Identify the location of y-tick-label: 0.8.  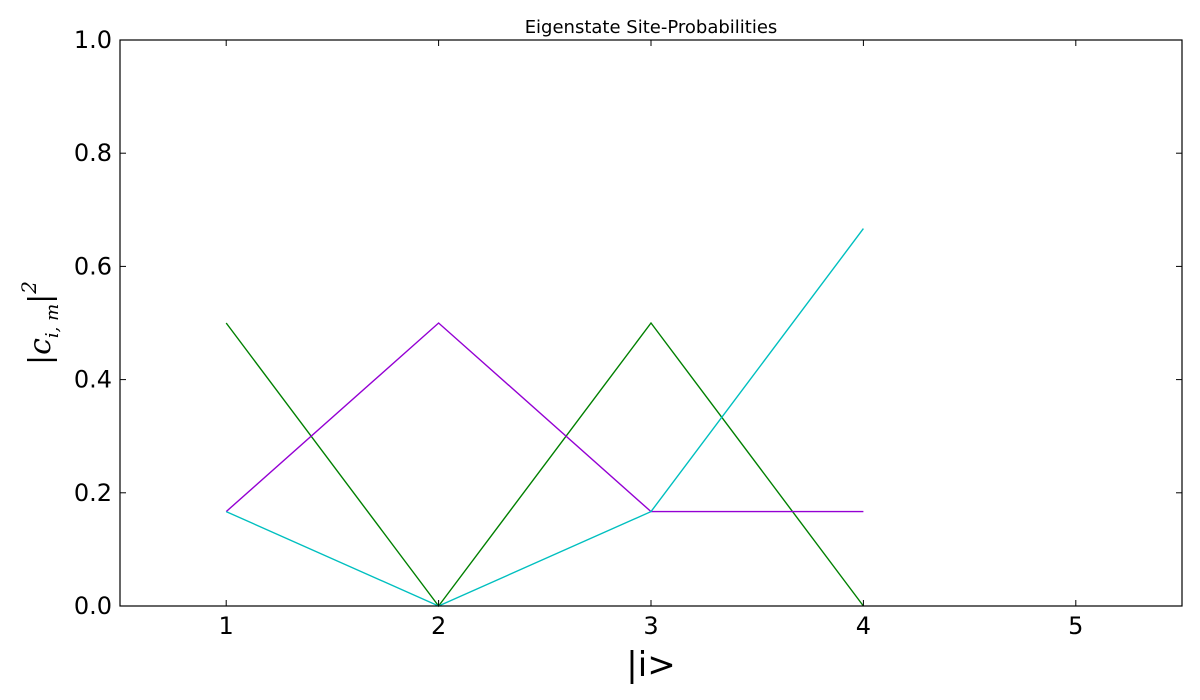
(93, 153).